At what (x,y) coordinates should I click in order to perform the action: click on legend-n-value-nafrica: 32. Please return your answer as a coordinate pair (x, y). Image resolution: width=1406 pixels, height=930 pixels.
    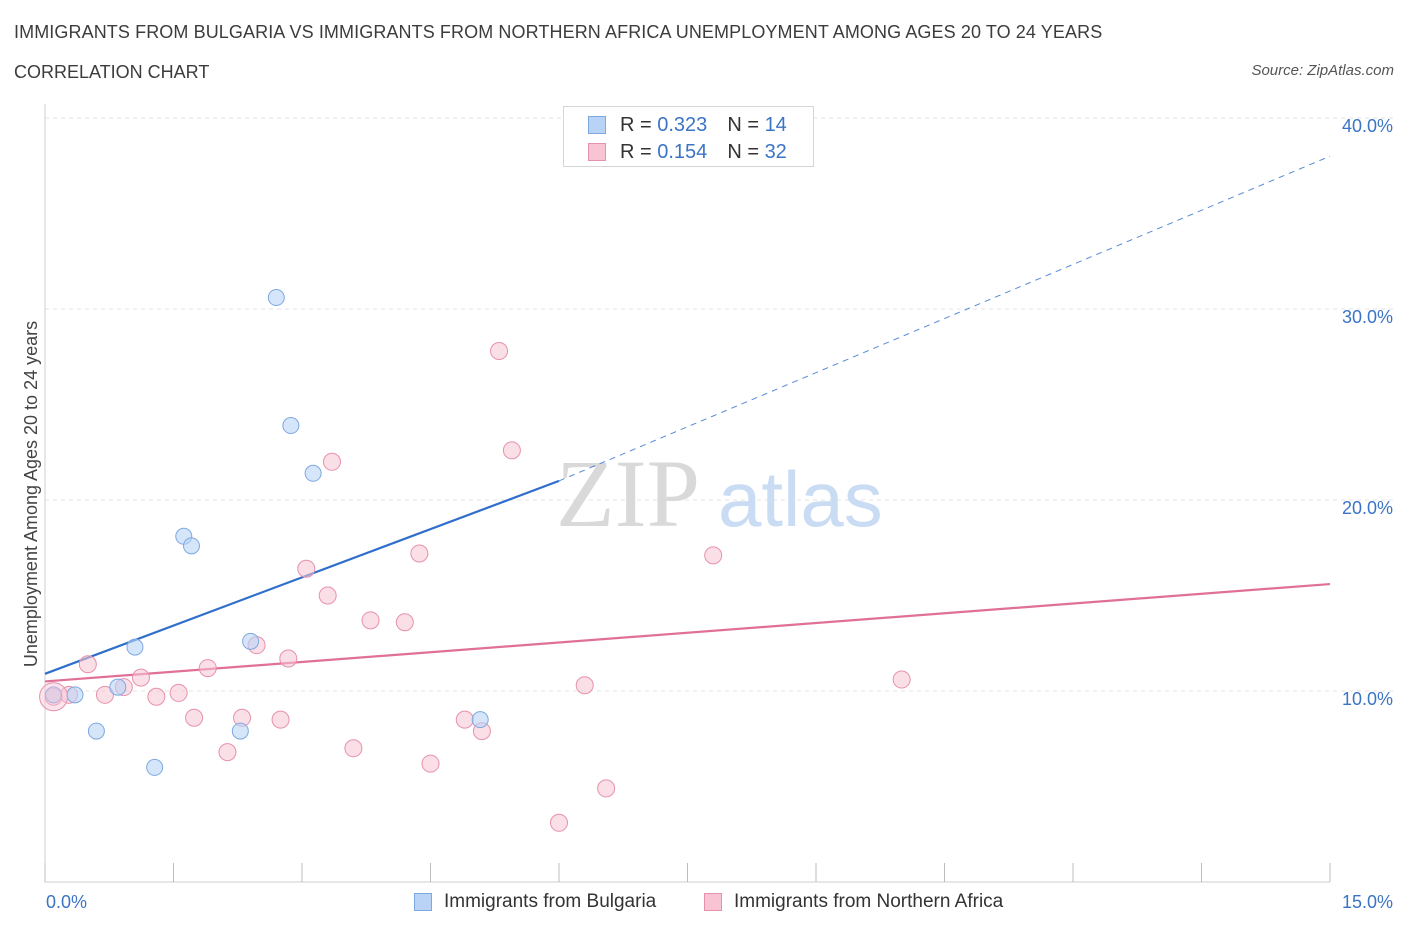
    Looking at the image, I should click on (775, 151).